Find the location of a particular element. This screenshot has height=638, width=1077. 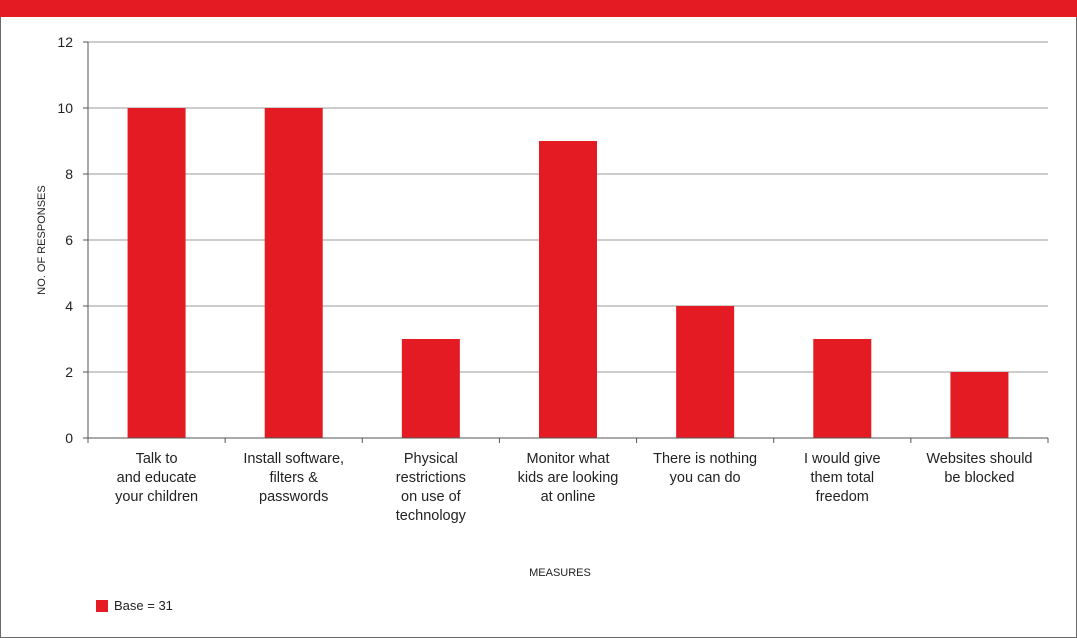

x-tick-label: Monitor what kids are looking at online is located at coordinates (568, 478).